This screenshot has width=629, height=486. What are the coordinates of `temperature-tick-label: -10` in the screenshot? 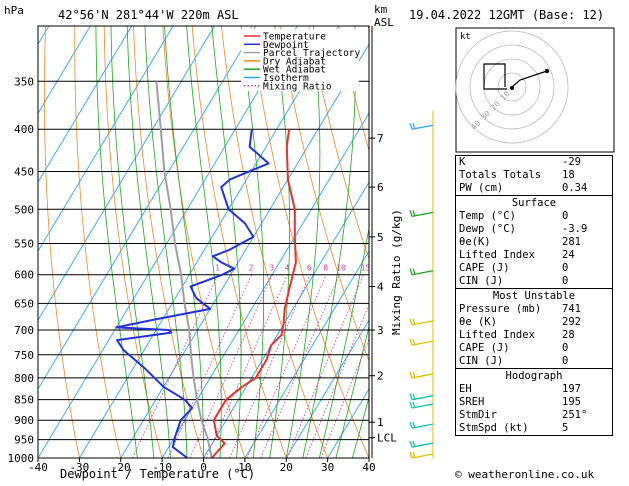 It's located at (162, 467).